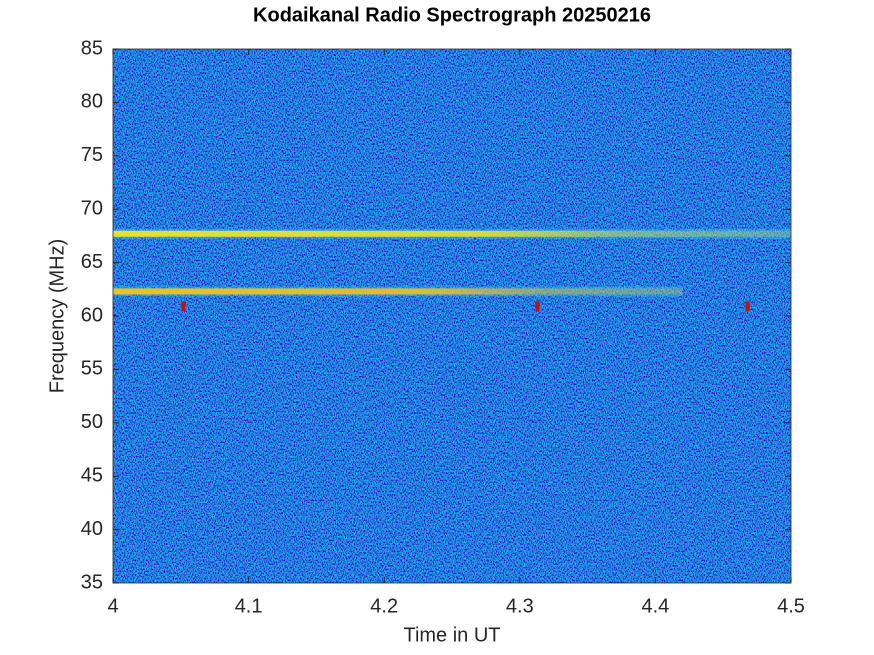 Image resolution: width=874 pixels, height=655 pixels. Describe the element at coordinates (452, 15) in the screenshot. I see `chart-title: Kodaikanal Radio Spectrograph 20250216` at that location.